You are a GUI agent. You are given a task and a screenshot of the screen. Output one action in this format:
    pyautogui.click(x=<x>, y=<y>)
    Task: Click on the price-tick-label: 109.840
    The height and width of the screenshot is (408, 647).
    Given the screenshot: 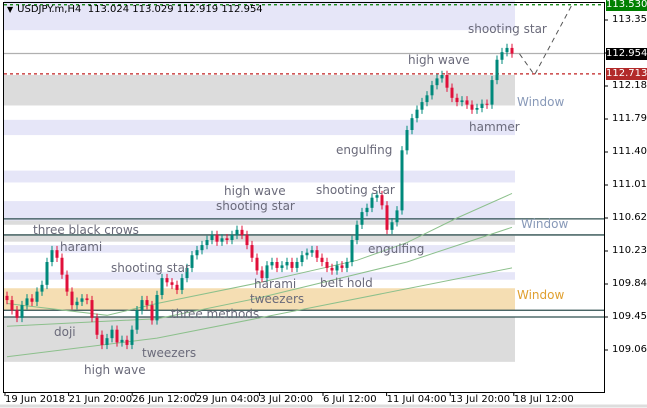 What is the action you would take?
    pyautogui.click(x=629, y=283)
    